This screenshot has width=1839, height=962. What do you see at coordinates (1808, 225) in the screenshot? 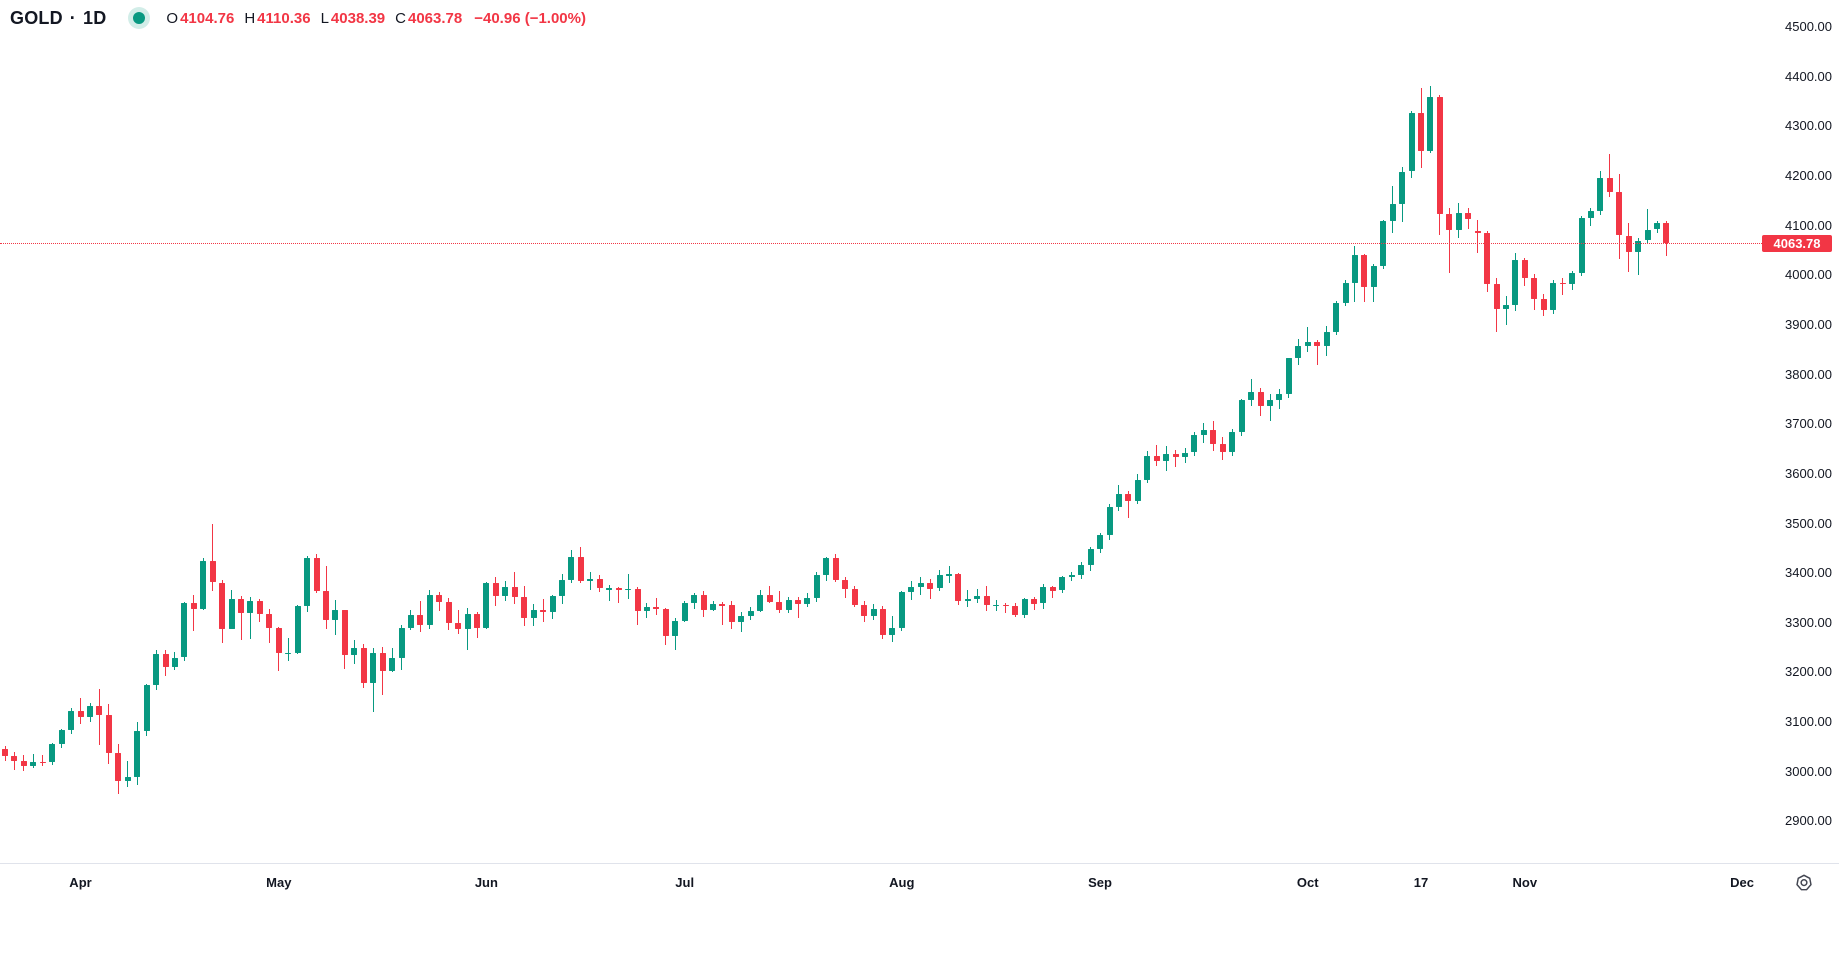
I see `price-axis-label: 4100.00` at bounding box center [1808, 225].